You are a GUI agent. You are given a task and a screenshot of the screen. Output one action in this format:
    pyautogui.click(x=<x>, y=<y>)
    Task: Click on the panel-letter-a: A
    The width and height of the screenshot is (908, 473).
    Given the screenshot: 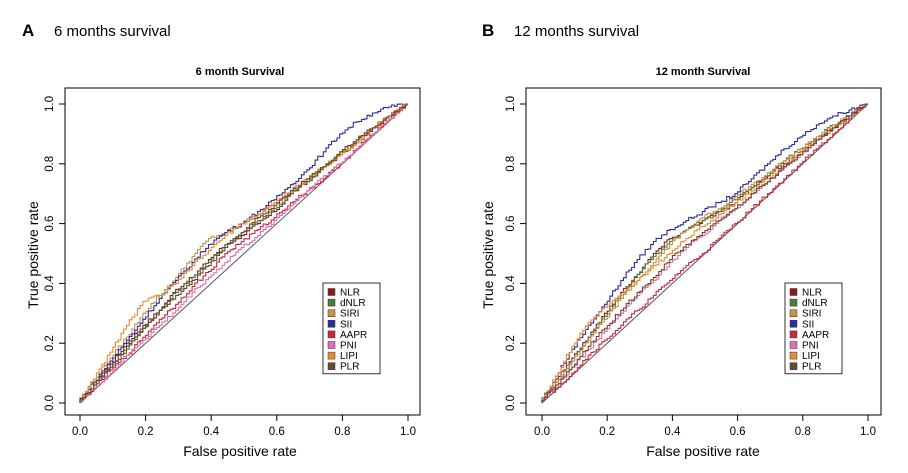 What is the action you would take?
    pyautogui.click(x=28, y=30)
    